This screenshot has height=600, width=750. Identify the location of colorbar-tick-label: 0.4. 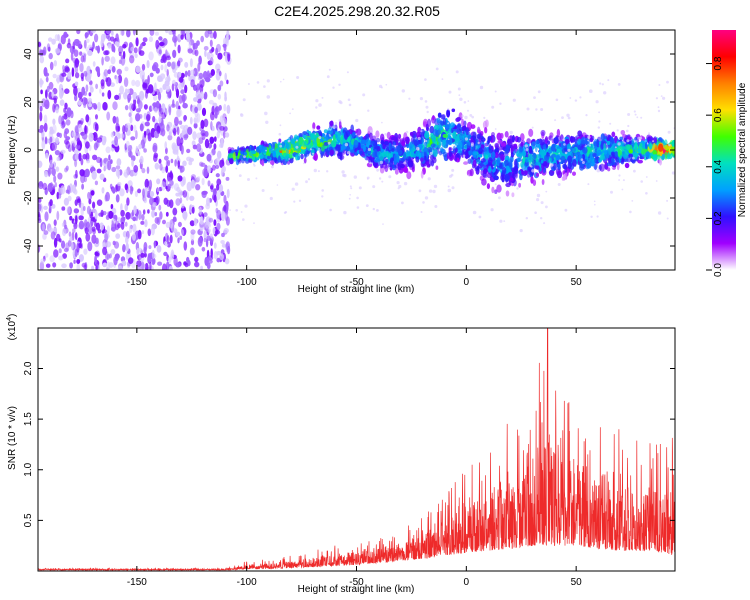
(718, 166).